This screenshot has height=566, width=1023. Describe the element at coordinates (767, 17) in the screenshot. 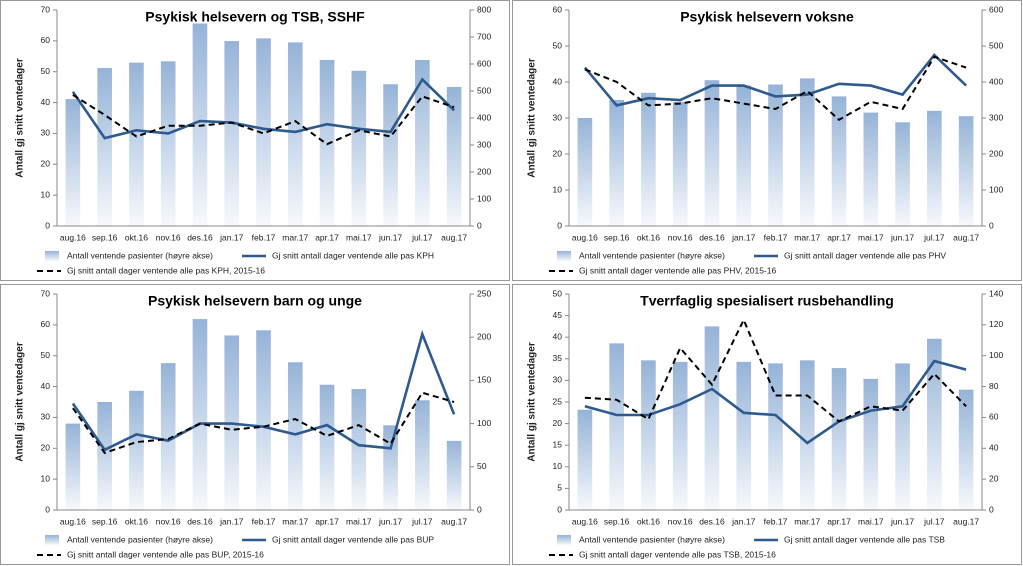

I see `chart-title: Psykisk helsevern voksne` at that location.